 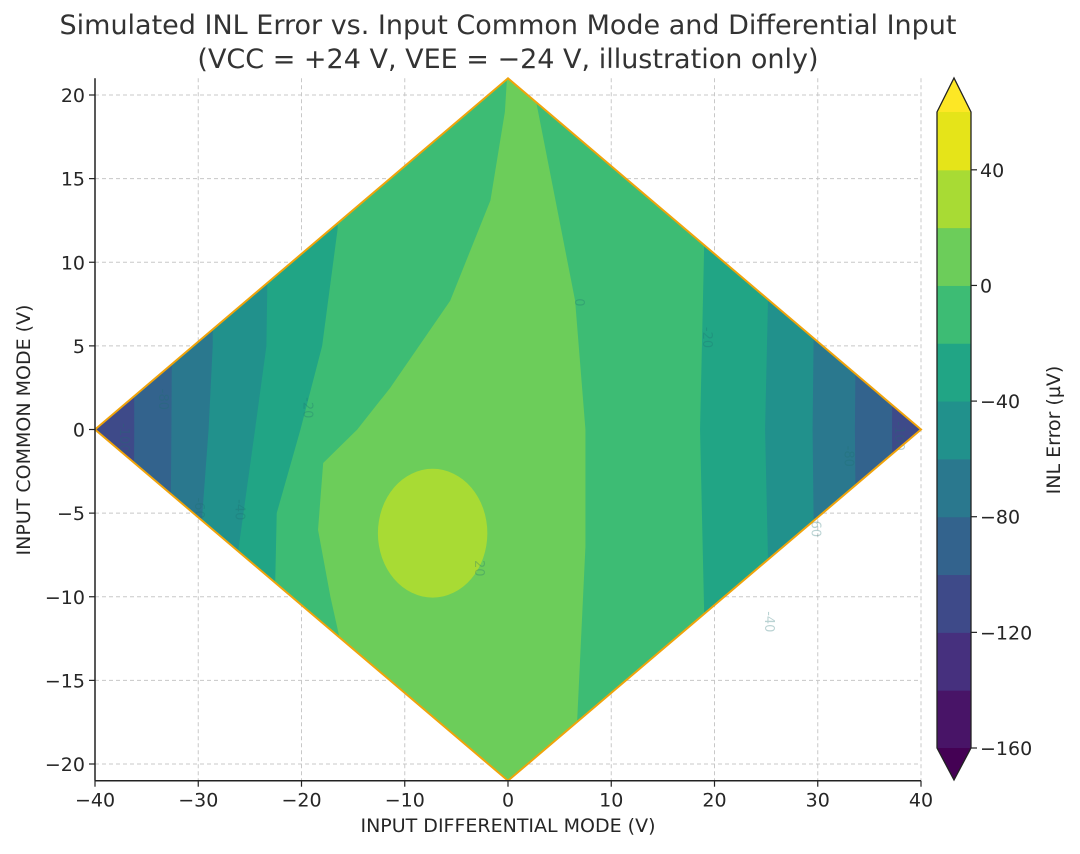 What do you see at coordinates (611, 801) in the screenshot?
I see `x-tick-label: 10` at bounding box center [611, 801].